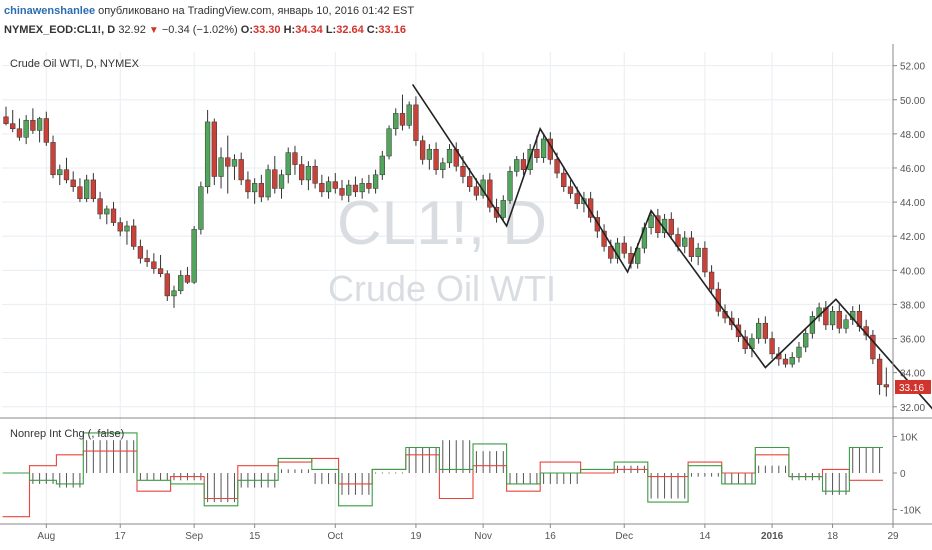  What do you see at coordinates (392, 30) in the screenshot?
I see `close-value: 33.16` at bounding box center [392, 30].